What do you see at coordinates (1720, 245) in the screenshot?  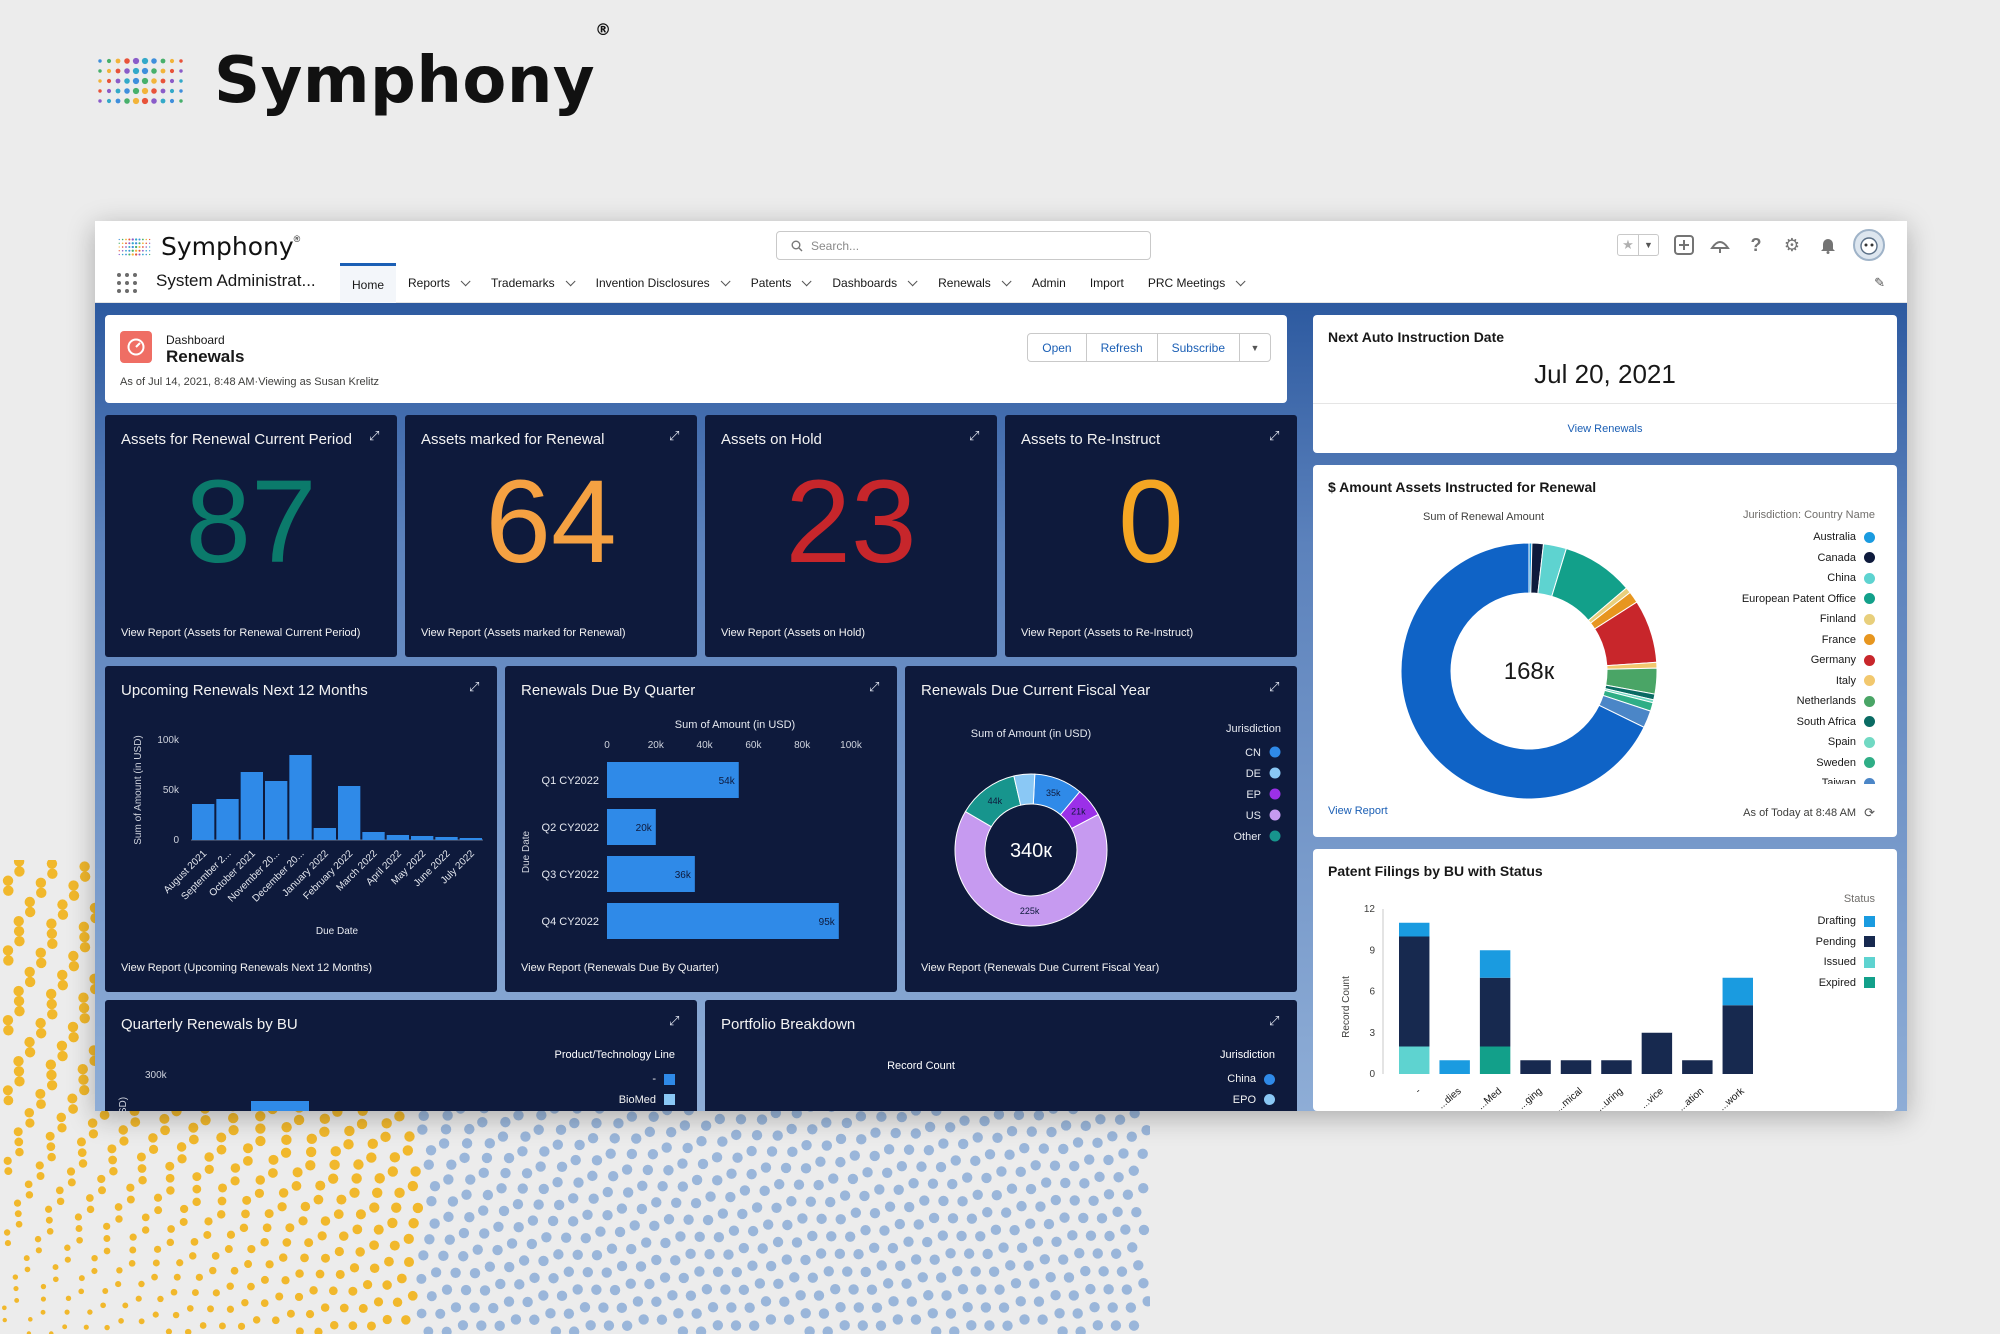 I see `trailhead-icon` at bounding box center [1720, 245].